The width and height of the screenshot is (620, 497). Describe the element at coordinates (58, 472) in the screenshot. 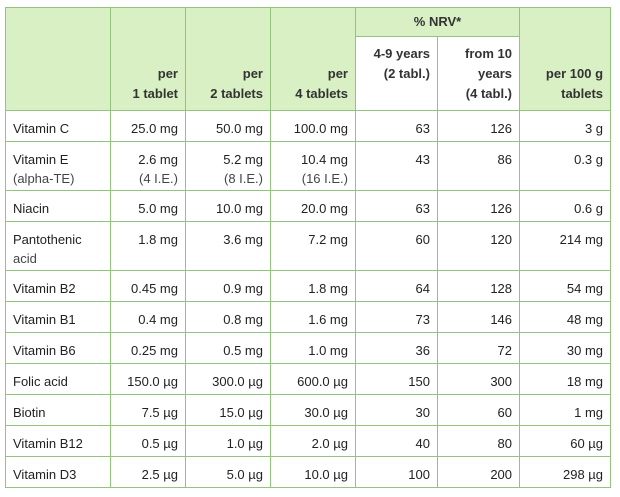

I see `nutrient-name-cell: Vitamin D3` at that location.